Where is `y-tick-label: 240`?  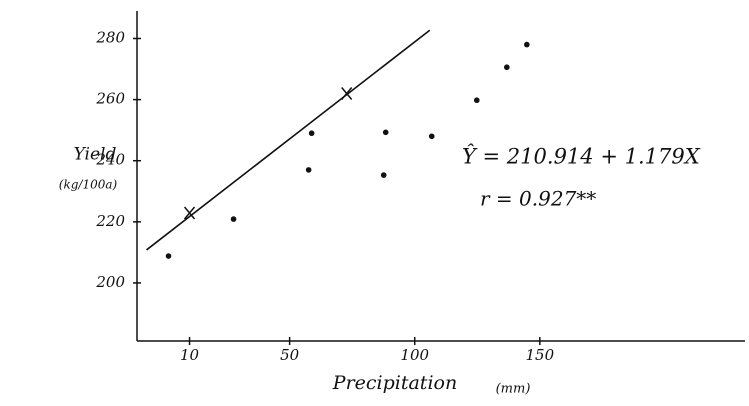 y-tick-label: 240 is located at coordinates (110, 160).